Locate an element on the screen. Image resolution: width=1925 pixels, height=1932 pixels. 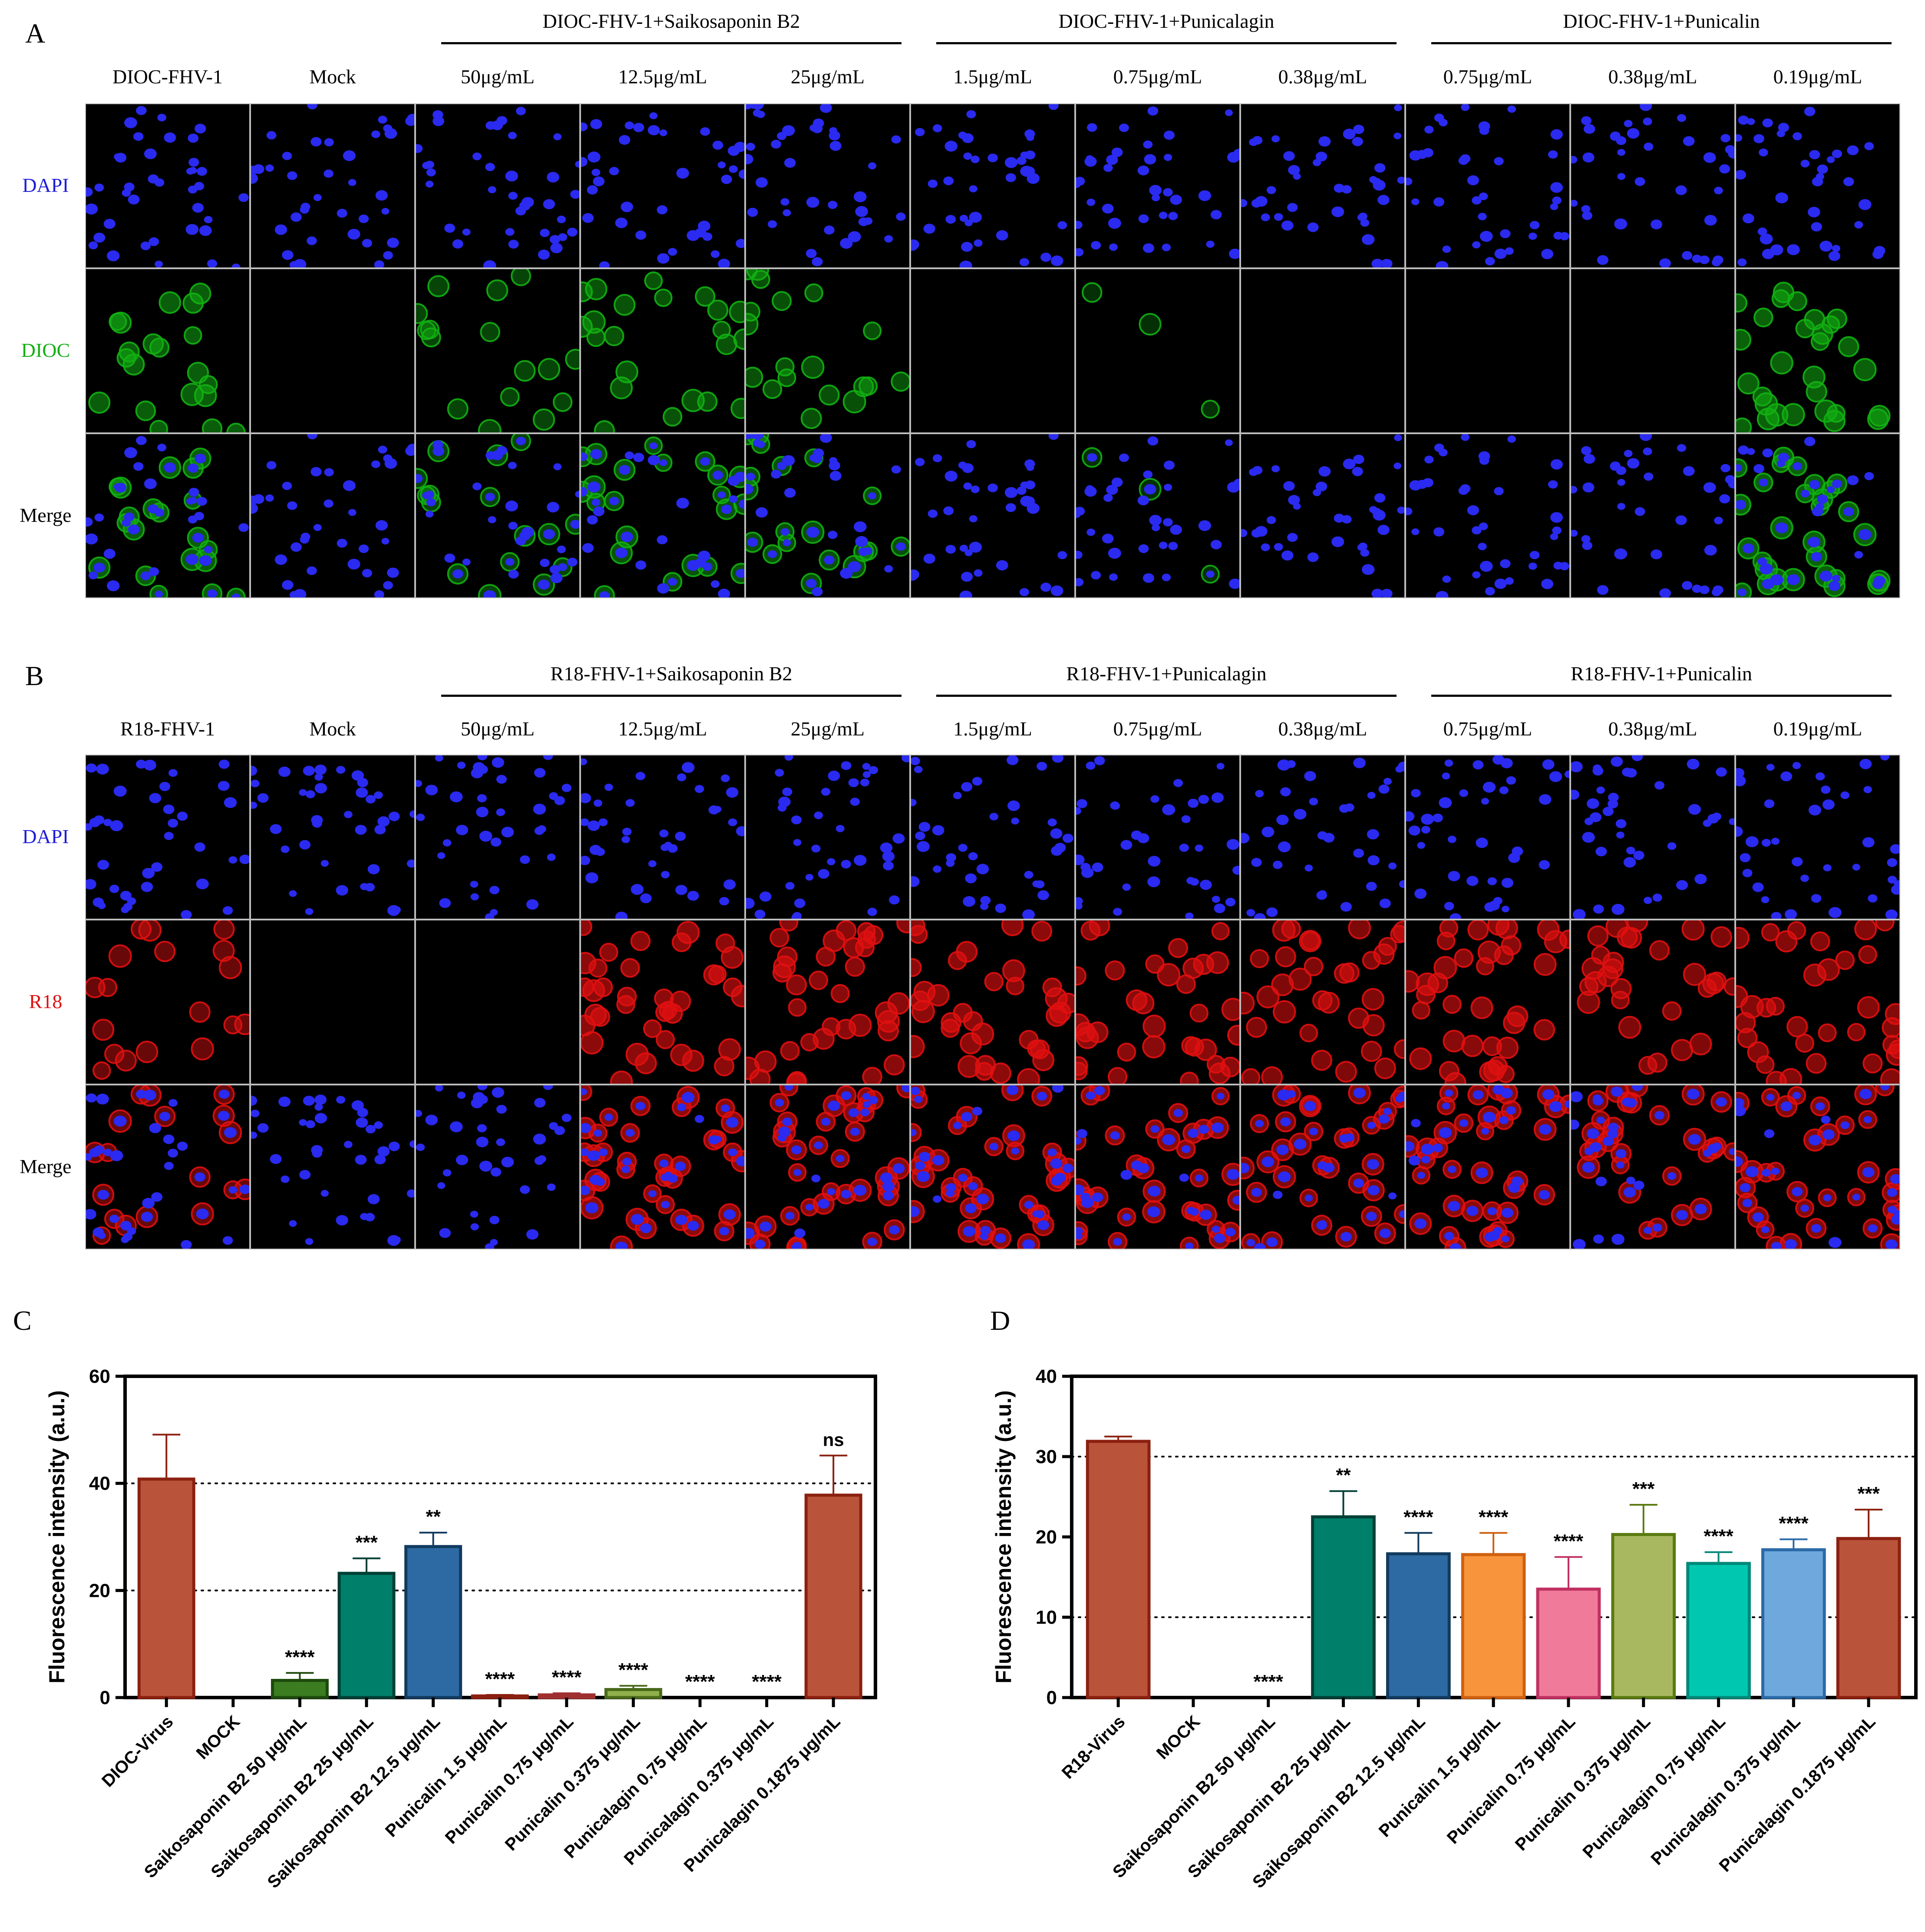
panel-a-column-label: DIOC-FHV-1 is located at coordinates (167, 77).